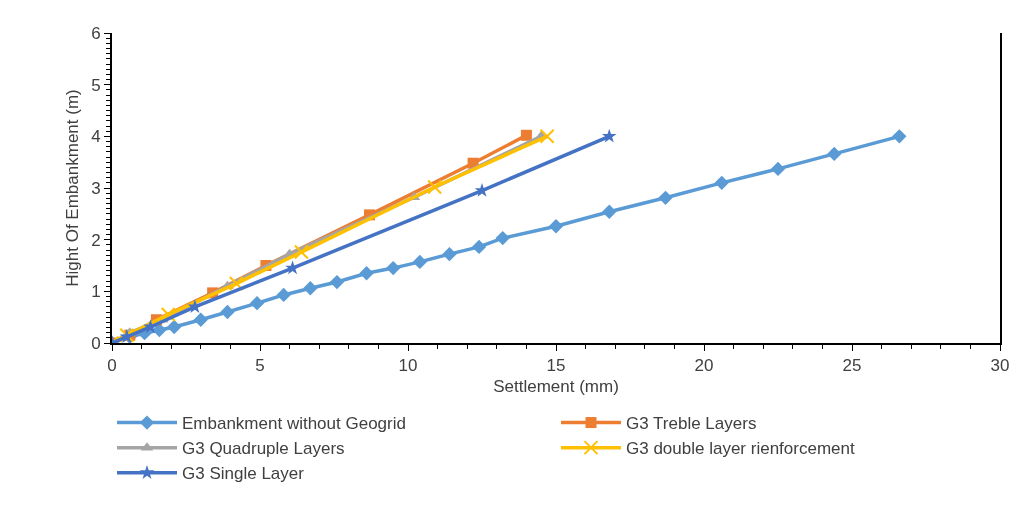 This screenshot has width=1034, height=521. What do you see at coordinates (96, 188) in the screenshot?
I see `y-tick-label: 3` at bounding box center [96, 188].